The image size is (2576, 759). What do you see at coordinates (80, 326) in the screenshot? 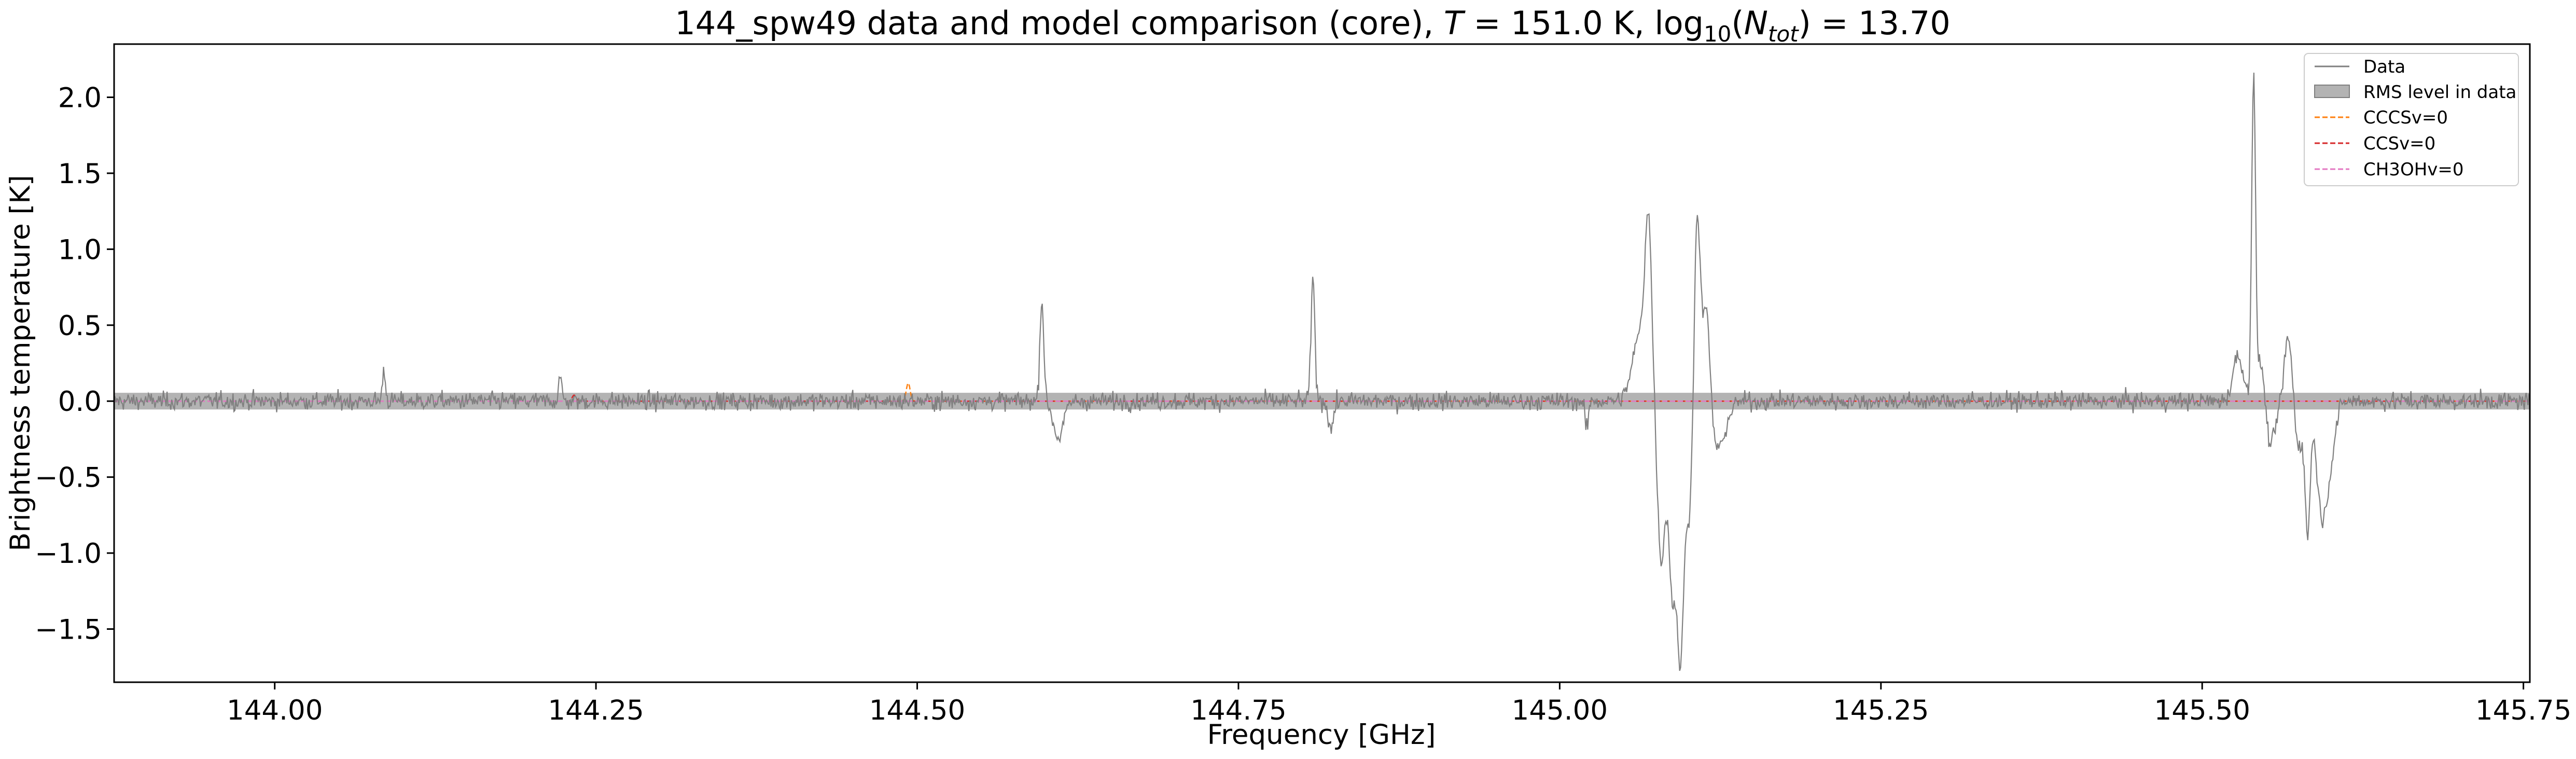
I see `y-tick-label: 0.5` at bounding box center [80, 326].